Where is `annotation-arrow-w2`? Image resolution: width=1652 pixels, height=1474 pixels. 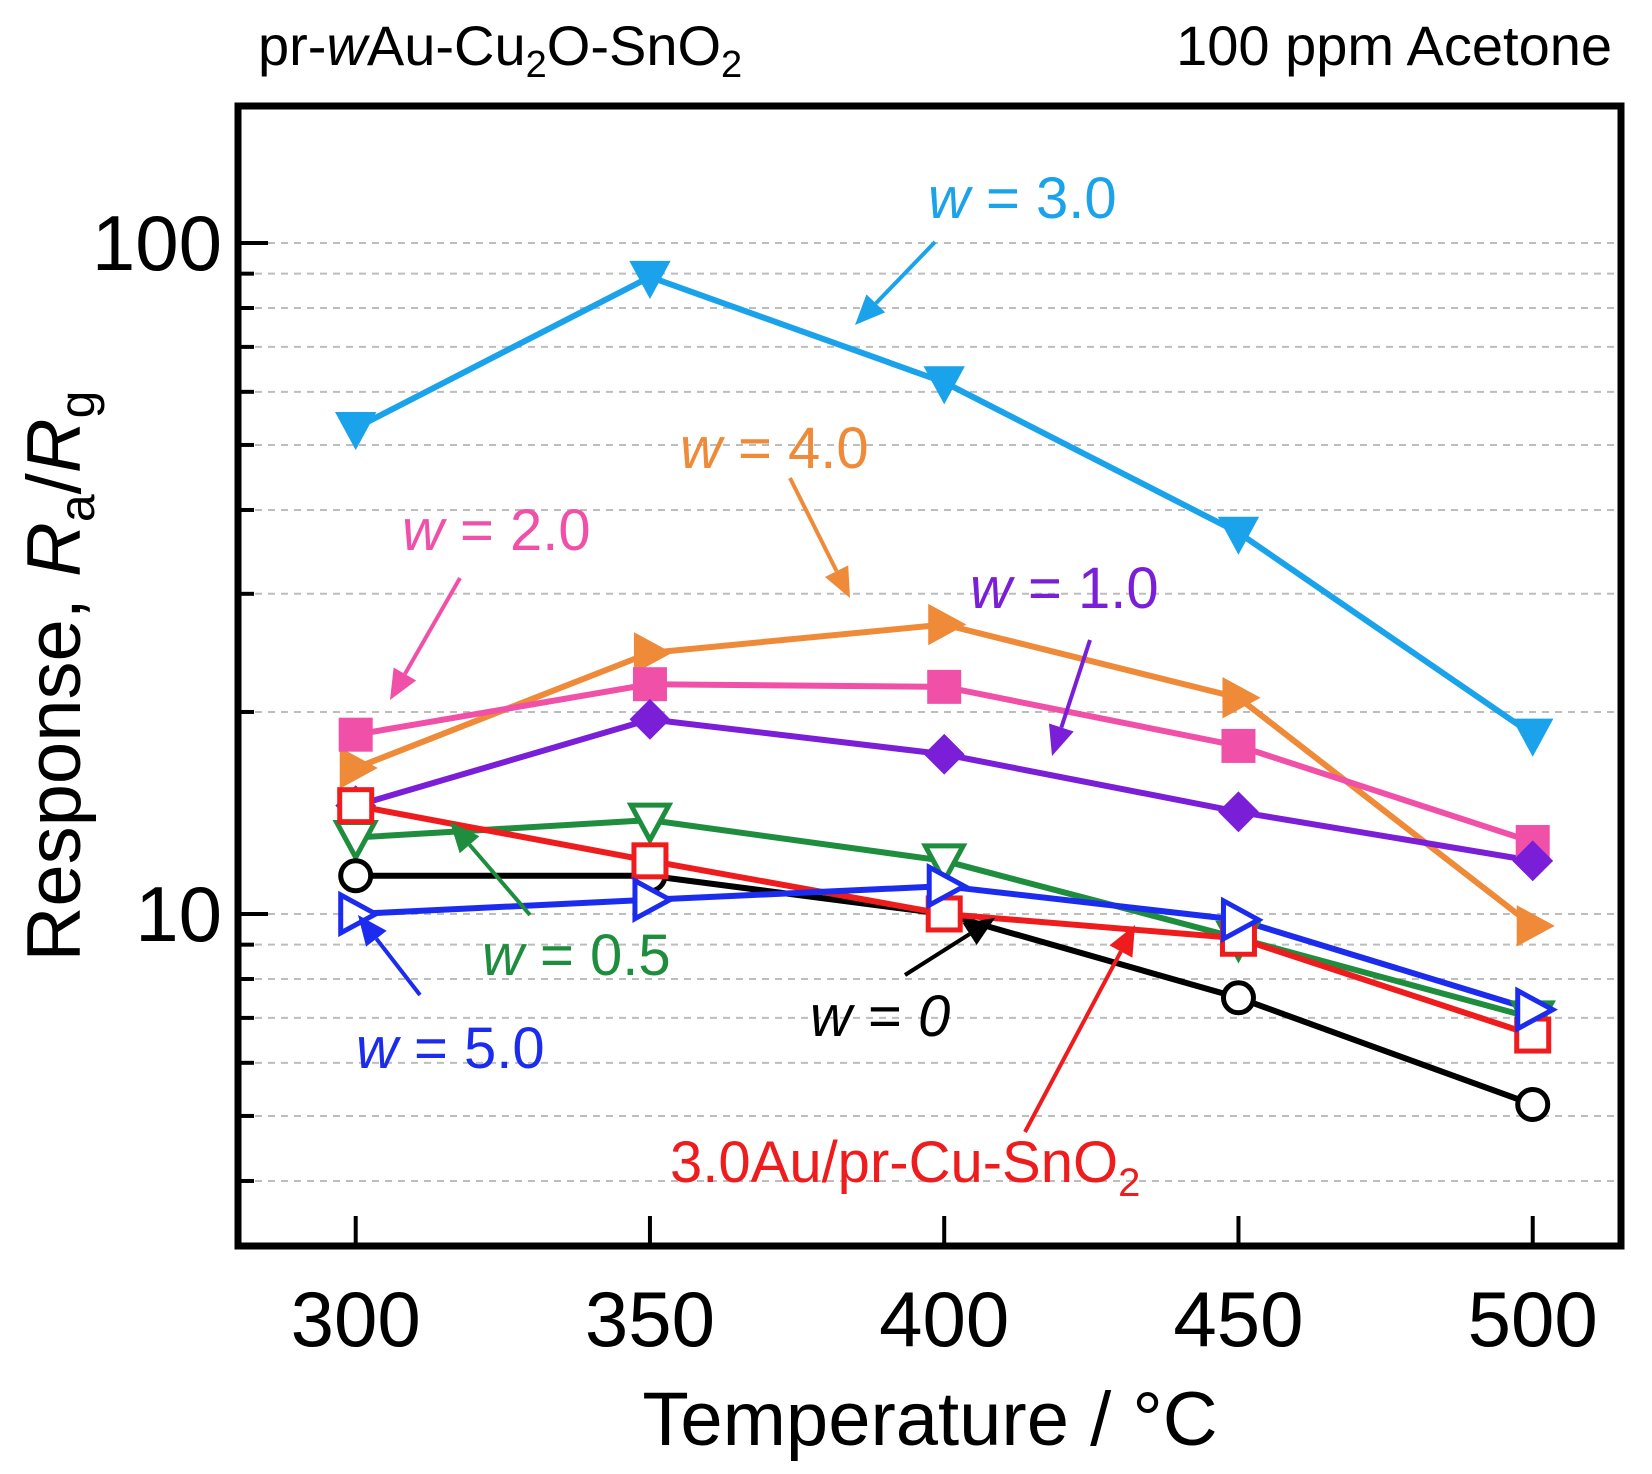 annotation-arrow-w2 is located at coordinates (432, 626).